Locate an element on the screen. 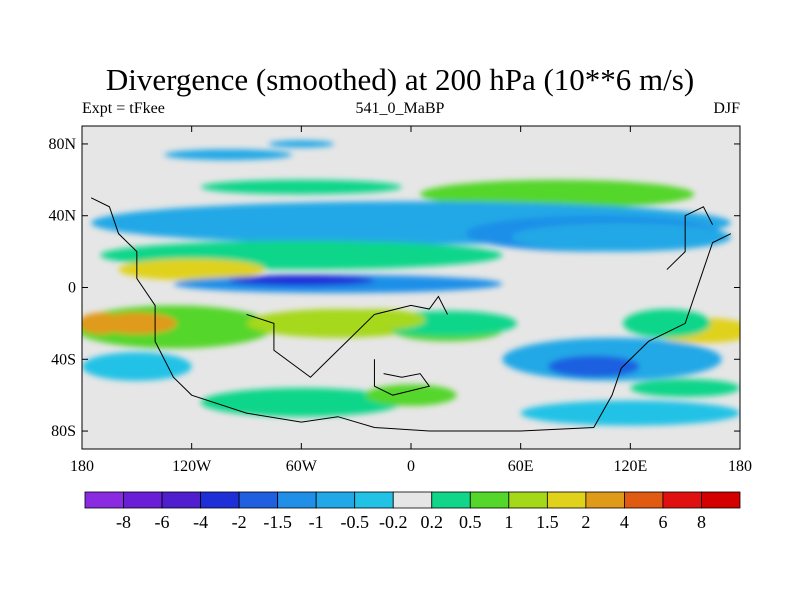 Image resolution: width=800 pixels, height=600 pixels. colorbar-label: 0.5 is located at coordinates (470, 522).